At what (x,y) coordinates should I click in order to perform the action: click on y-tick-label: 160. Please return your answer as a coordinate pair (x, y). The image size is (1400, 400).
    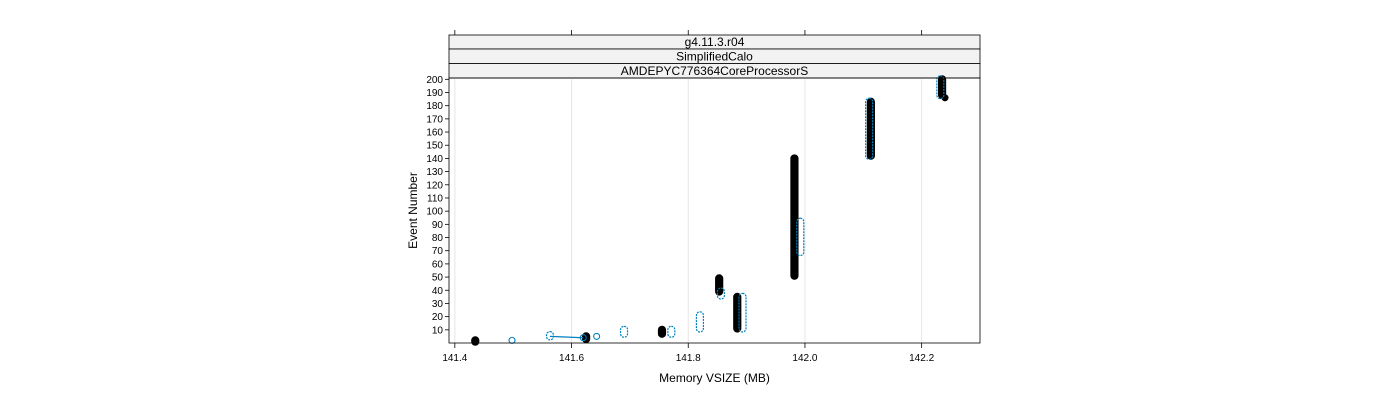
    Looking at the image, I should click on (434, 133).